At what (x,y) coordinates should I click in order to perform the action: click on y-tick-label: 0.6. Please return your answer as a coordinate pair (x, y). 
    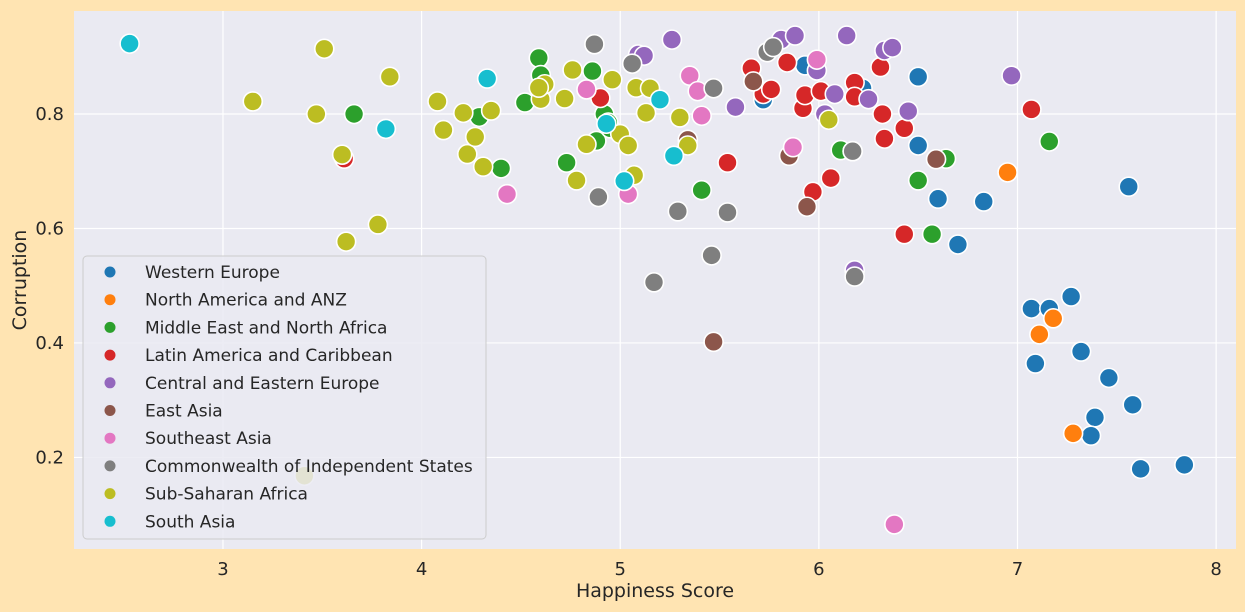
    Looking at the image, I should click on (49, 228).